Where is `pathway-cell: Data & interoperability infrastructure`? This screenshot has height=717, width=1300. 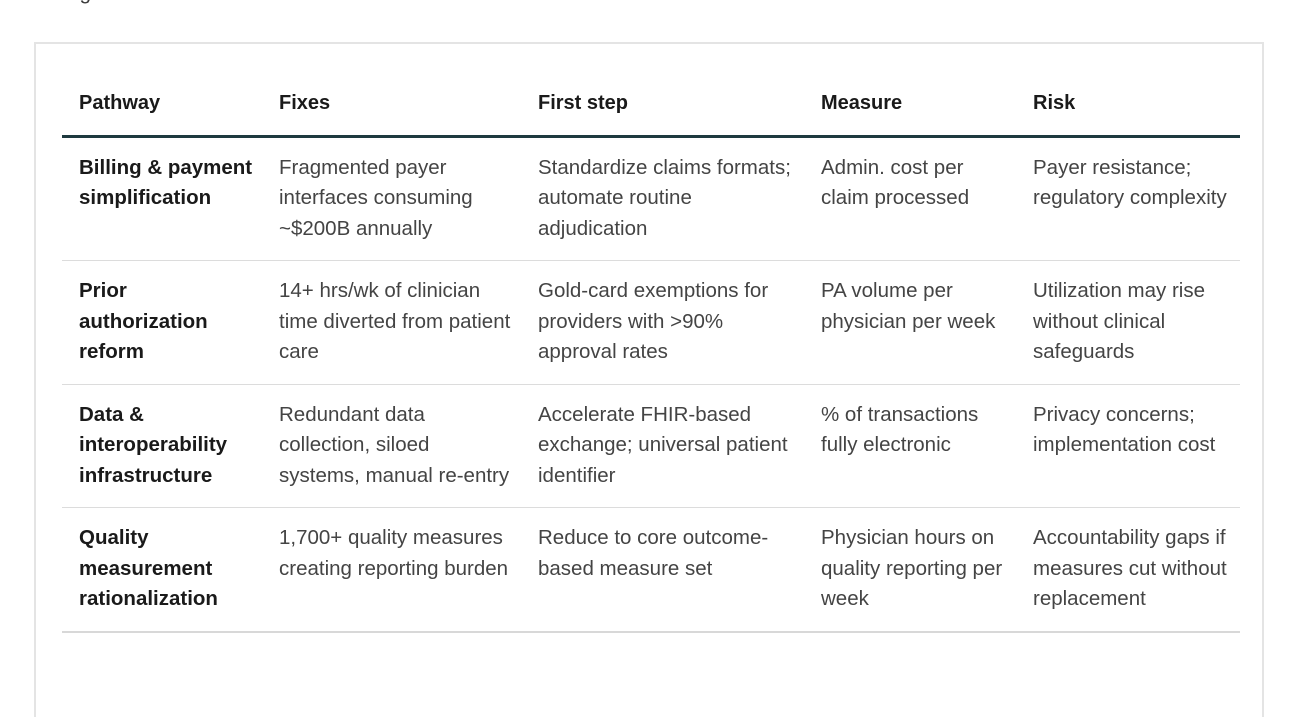
pathway-cell: Data & interoperability infrastructure is located at coordinates (162, 446).